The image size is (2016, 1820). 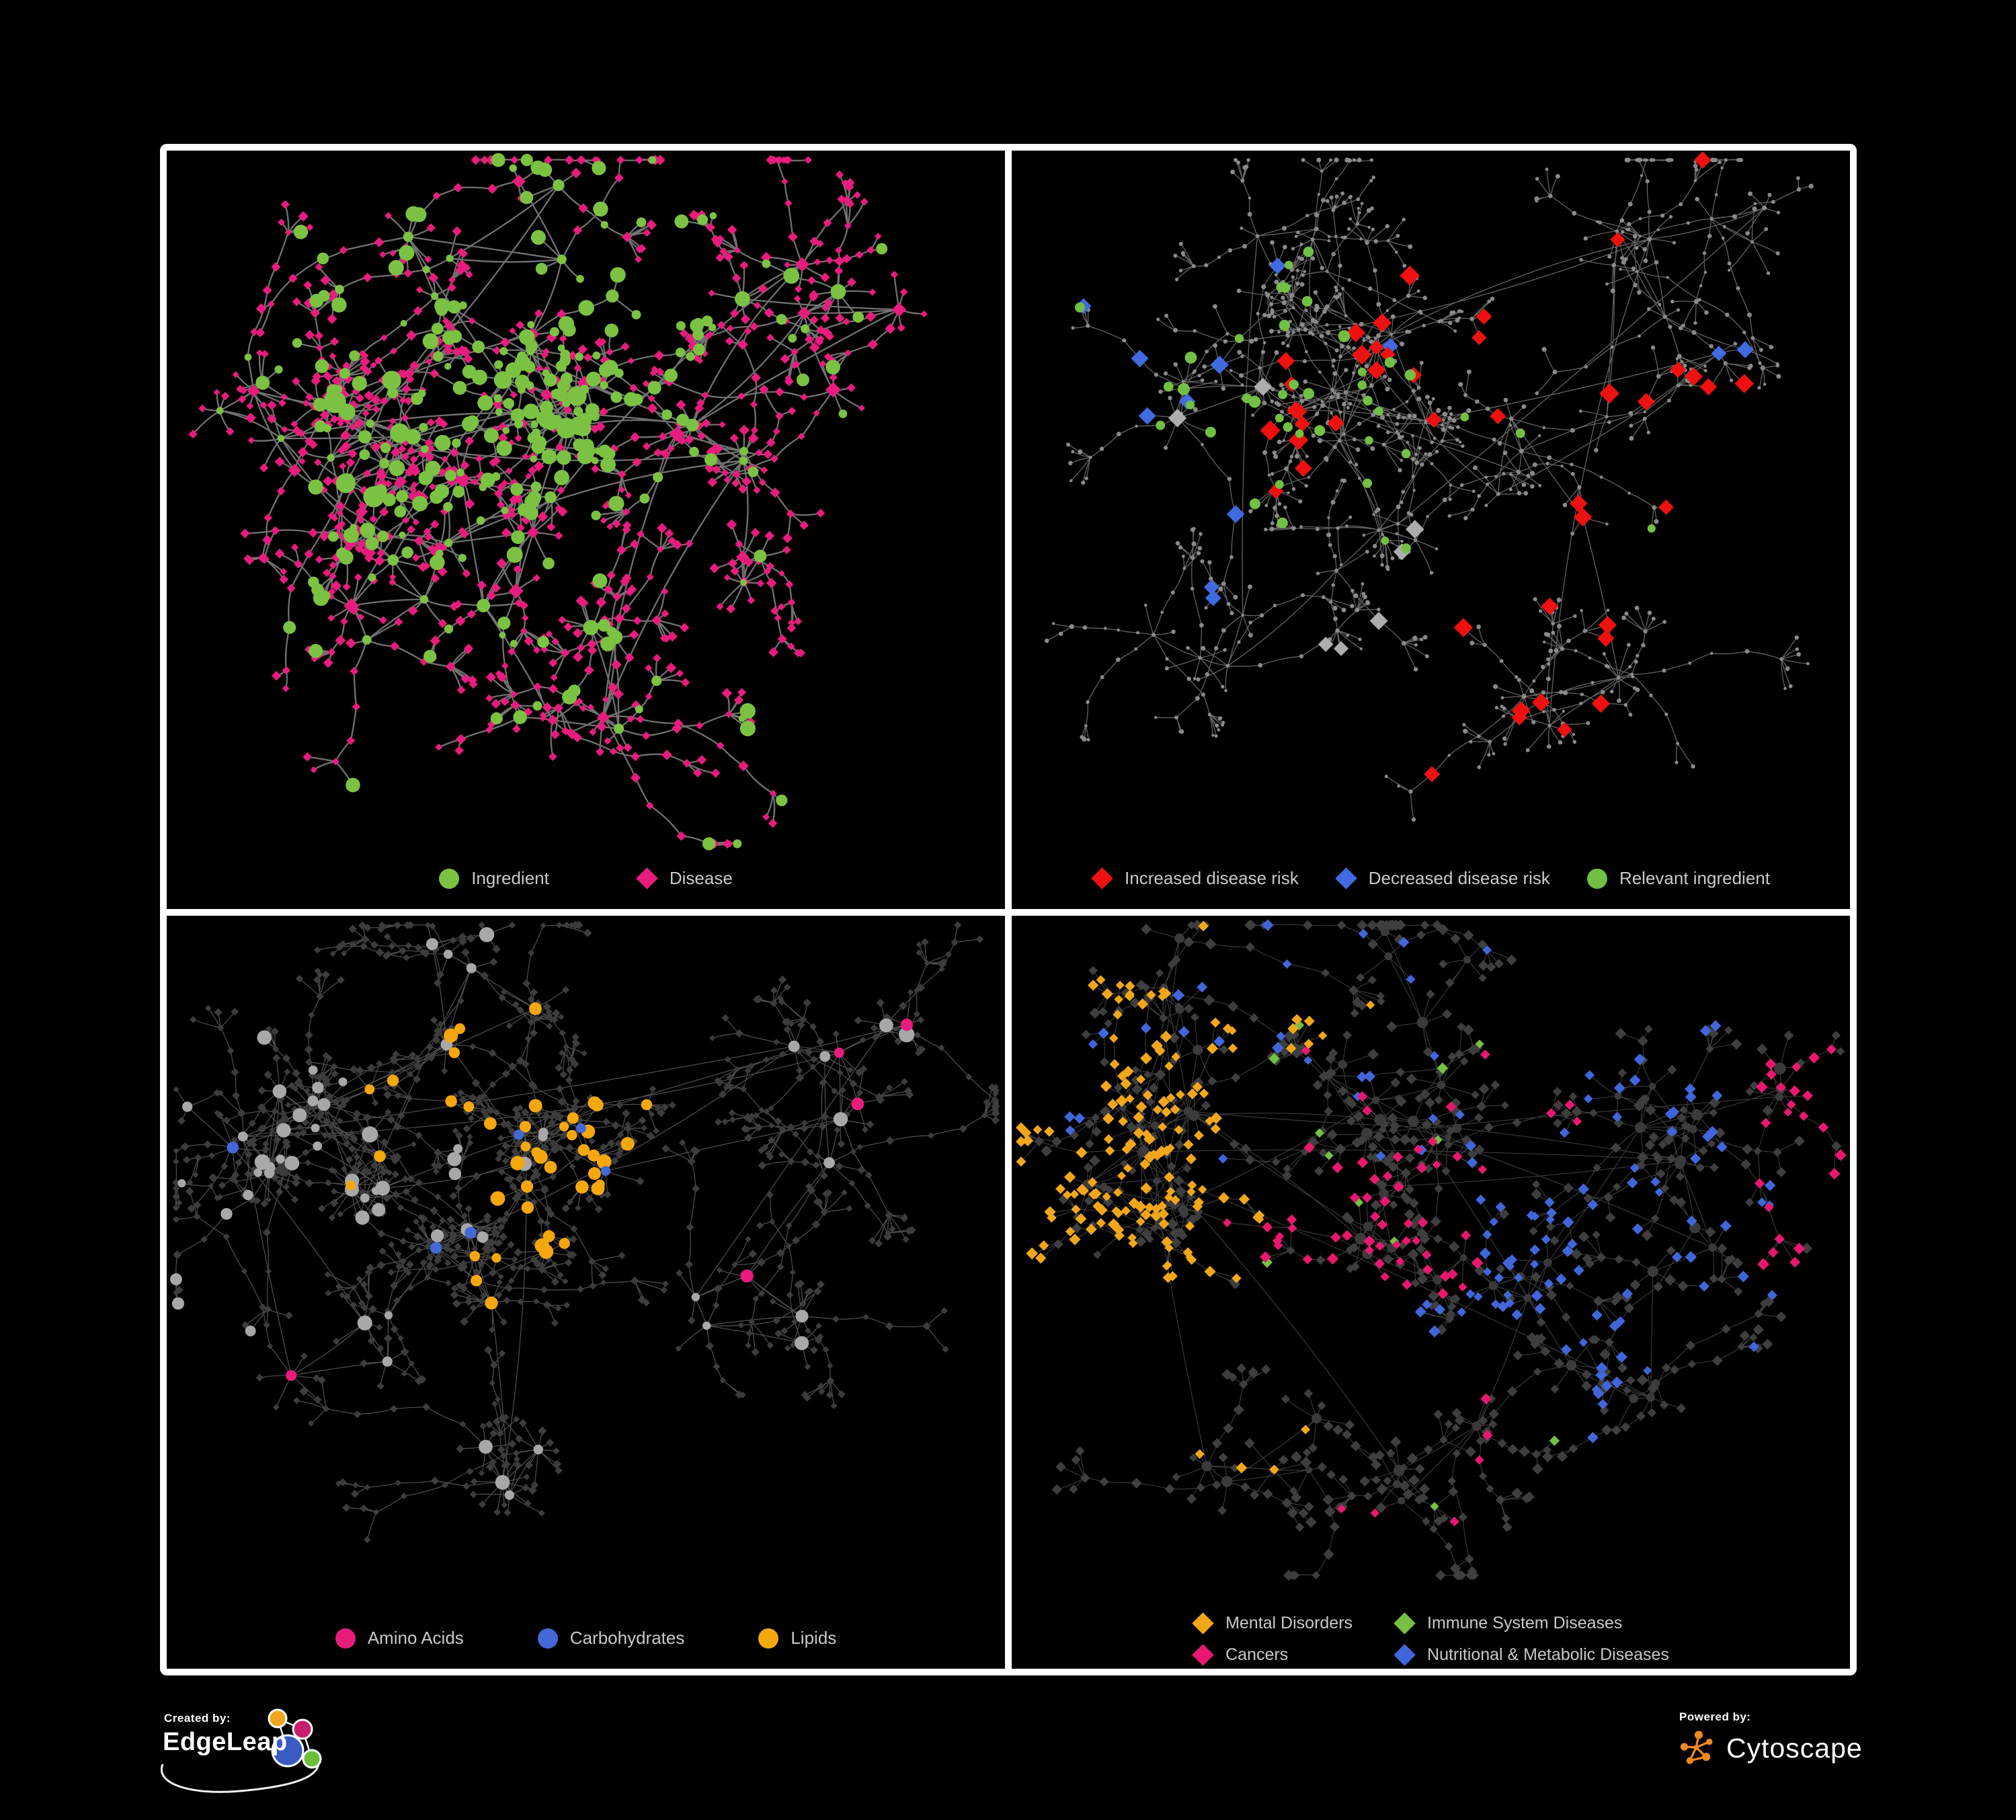 I want to click on graph-nodes-green, so click(x=1365, y=399).